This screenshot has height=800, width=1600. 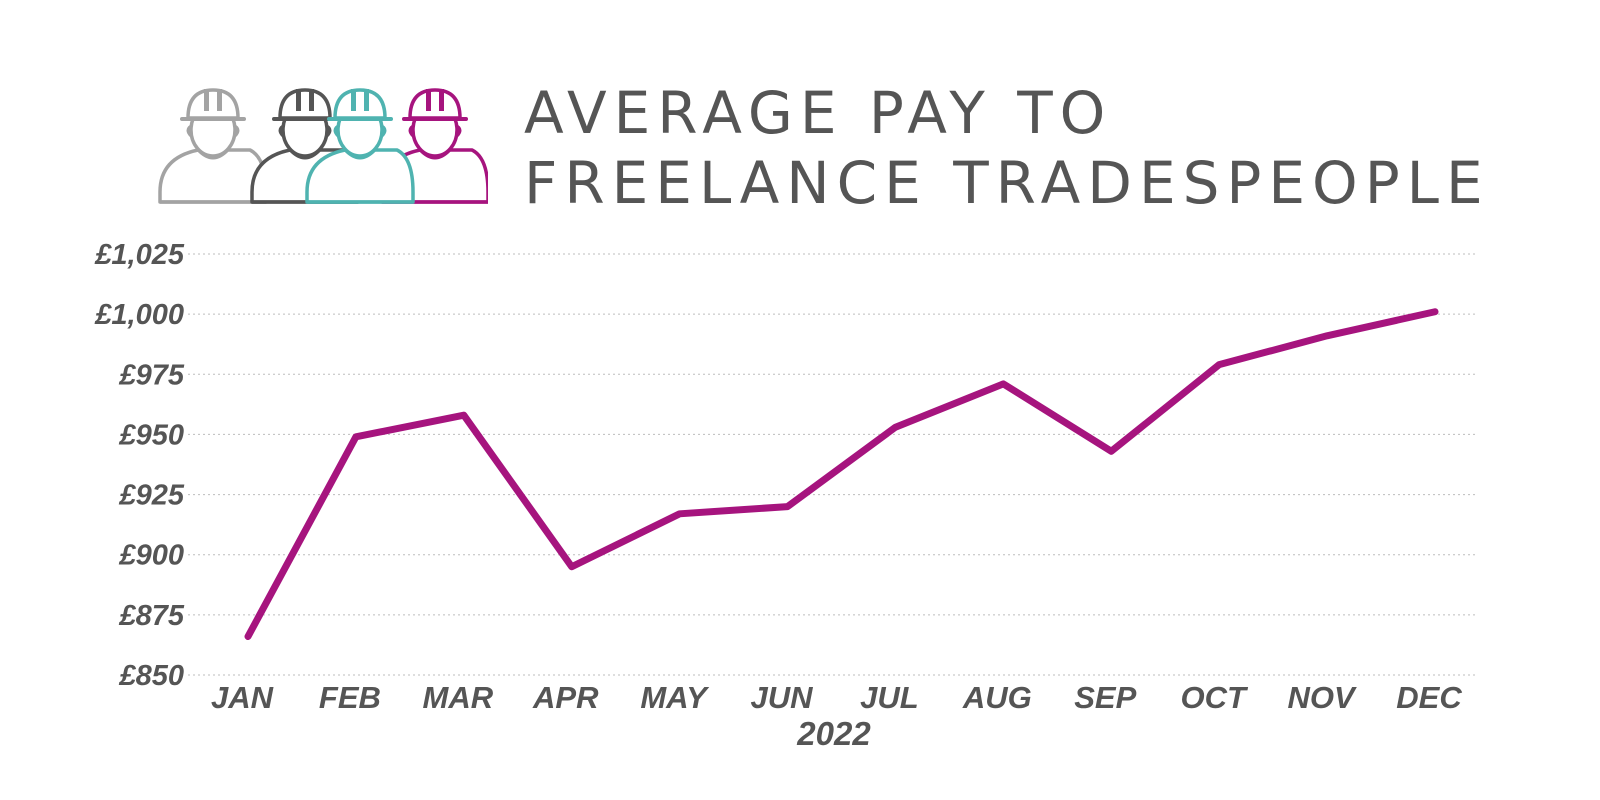 I want to click on y-tick-label: £900, so click(x=151, y=556).